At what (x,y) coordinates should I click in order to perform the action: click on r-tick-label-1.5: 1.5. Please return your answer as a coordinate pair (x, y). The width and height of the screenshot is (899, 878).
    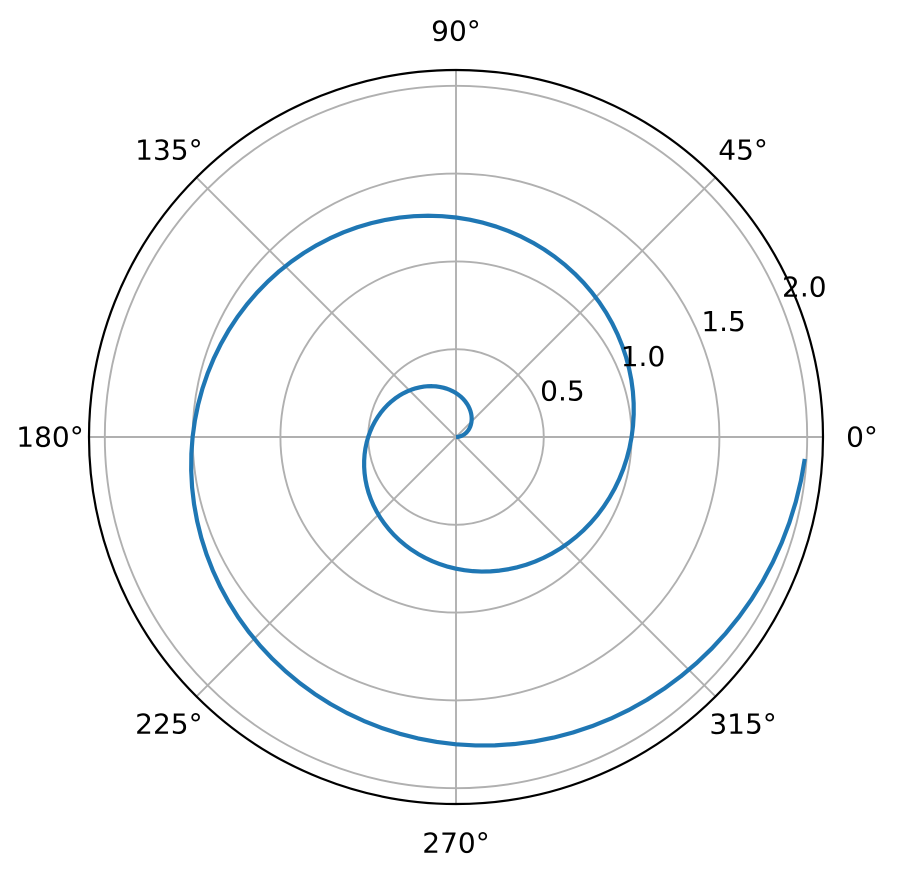
    Looking at the image, I should click on (723, 321).